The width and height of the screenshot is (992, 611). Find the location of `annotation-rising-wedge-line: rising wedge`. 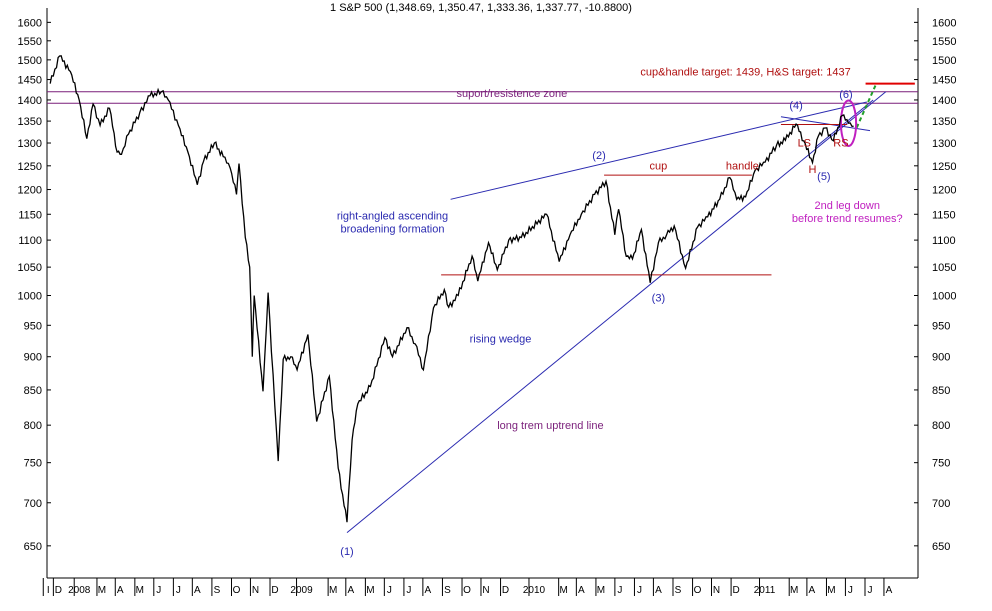

annotation-rising-wedge-line: rising wedge is located at coordinates (501, 340).